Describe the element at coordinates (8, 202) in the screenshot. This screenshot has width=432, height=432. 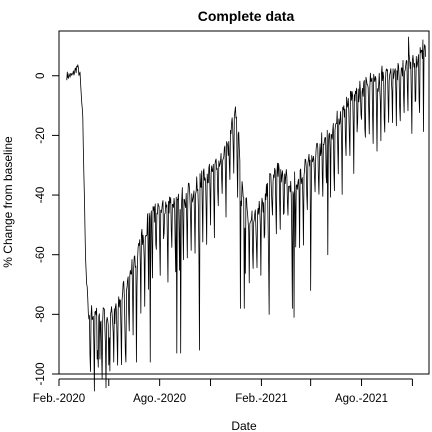
I see `y-axis-label: % Change from baseline` at that location.